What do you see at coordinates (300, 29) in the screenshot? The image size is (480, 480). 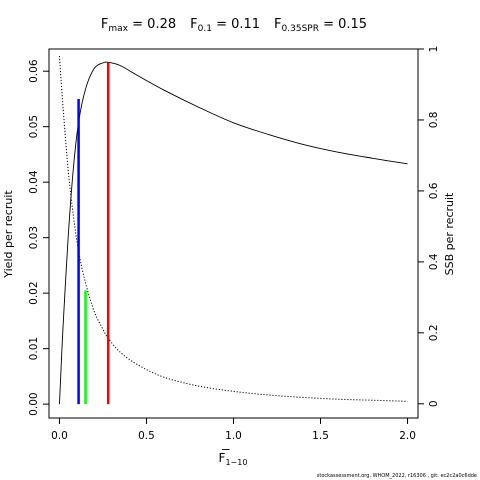 I see `title-fspr-sub: 0.35SPR` at bounding box center [300, 29].